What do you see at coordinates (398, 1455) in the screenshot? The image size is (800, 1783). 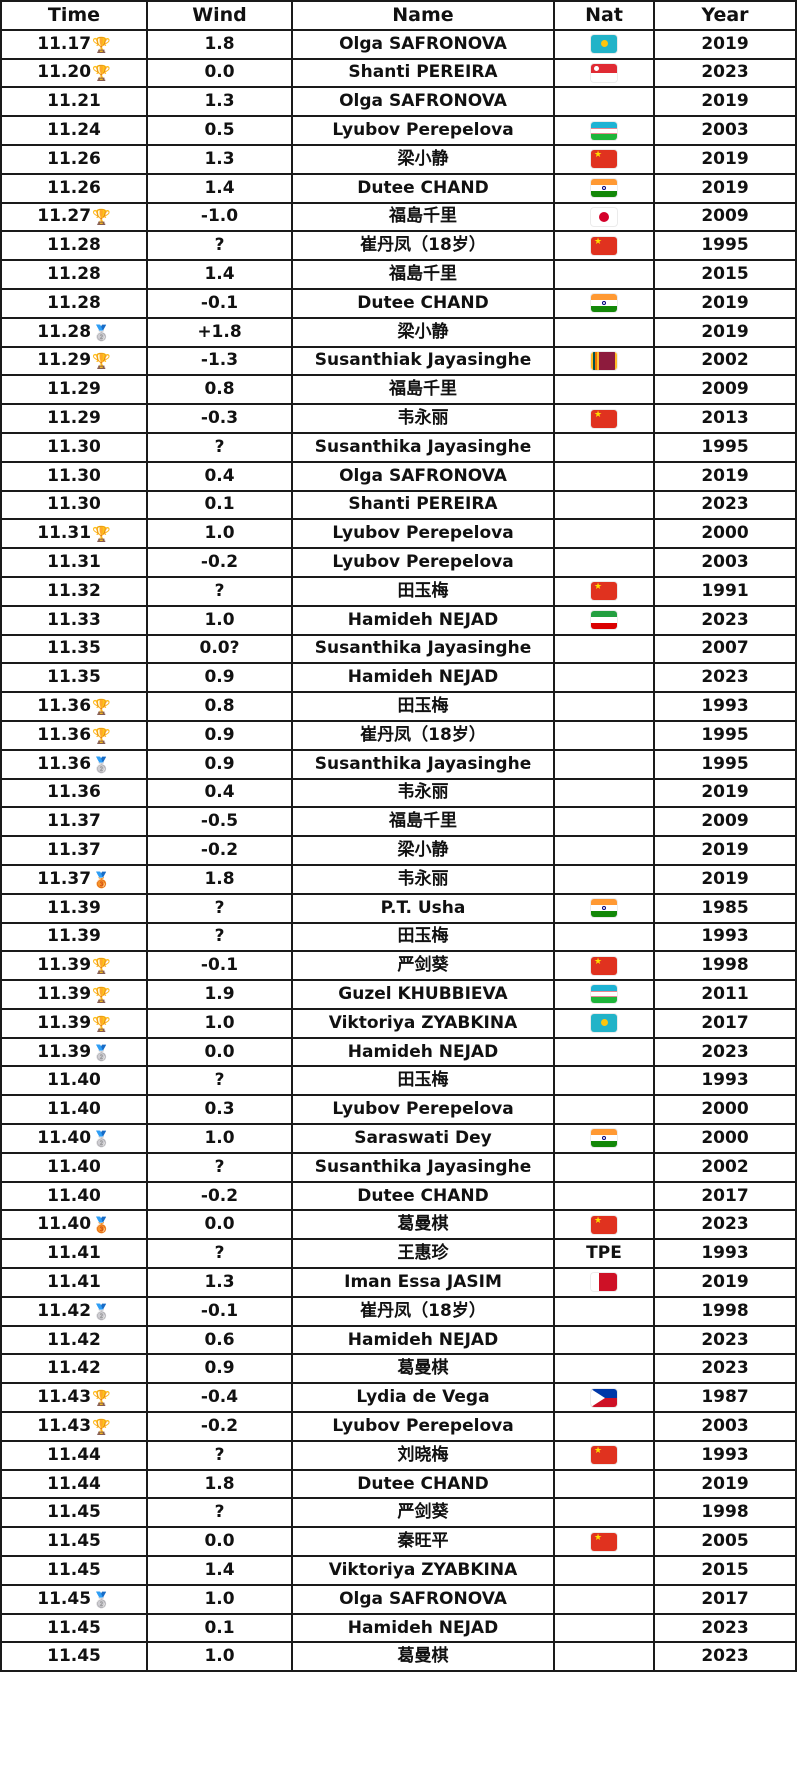 I see `table-row: 11.44? 刘晓梅 ★ 1993` at bounding box center [398, 1455].